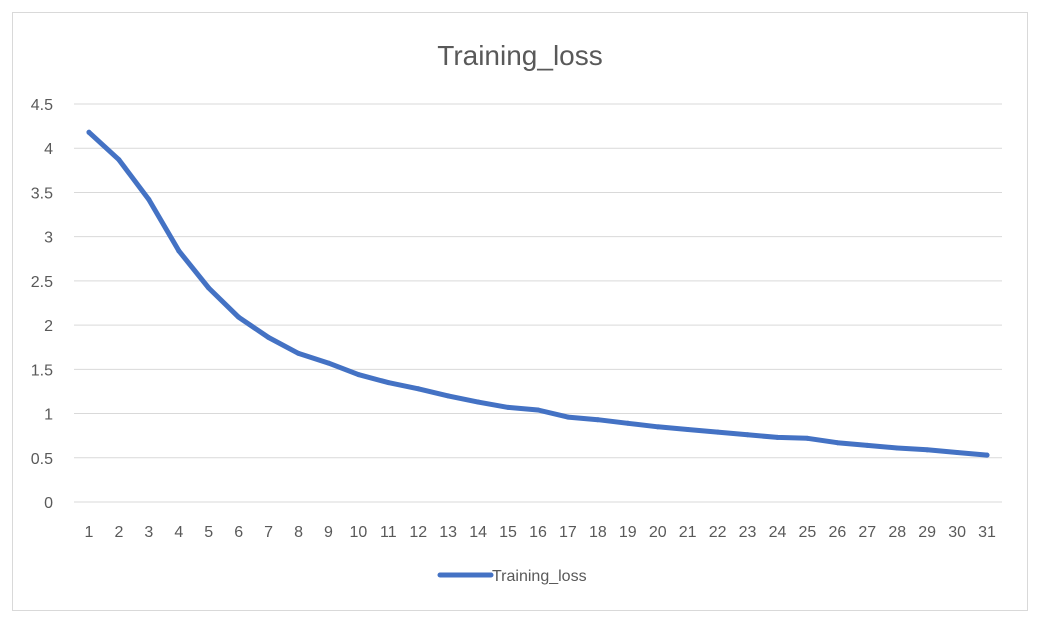  I want to click on x-tick-label: 4, so click(178, 532).